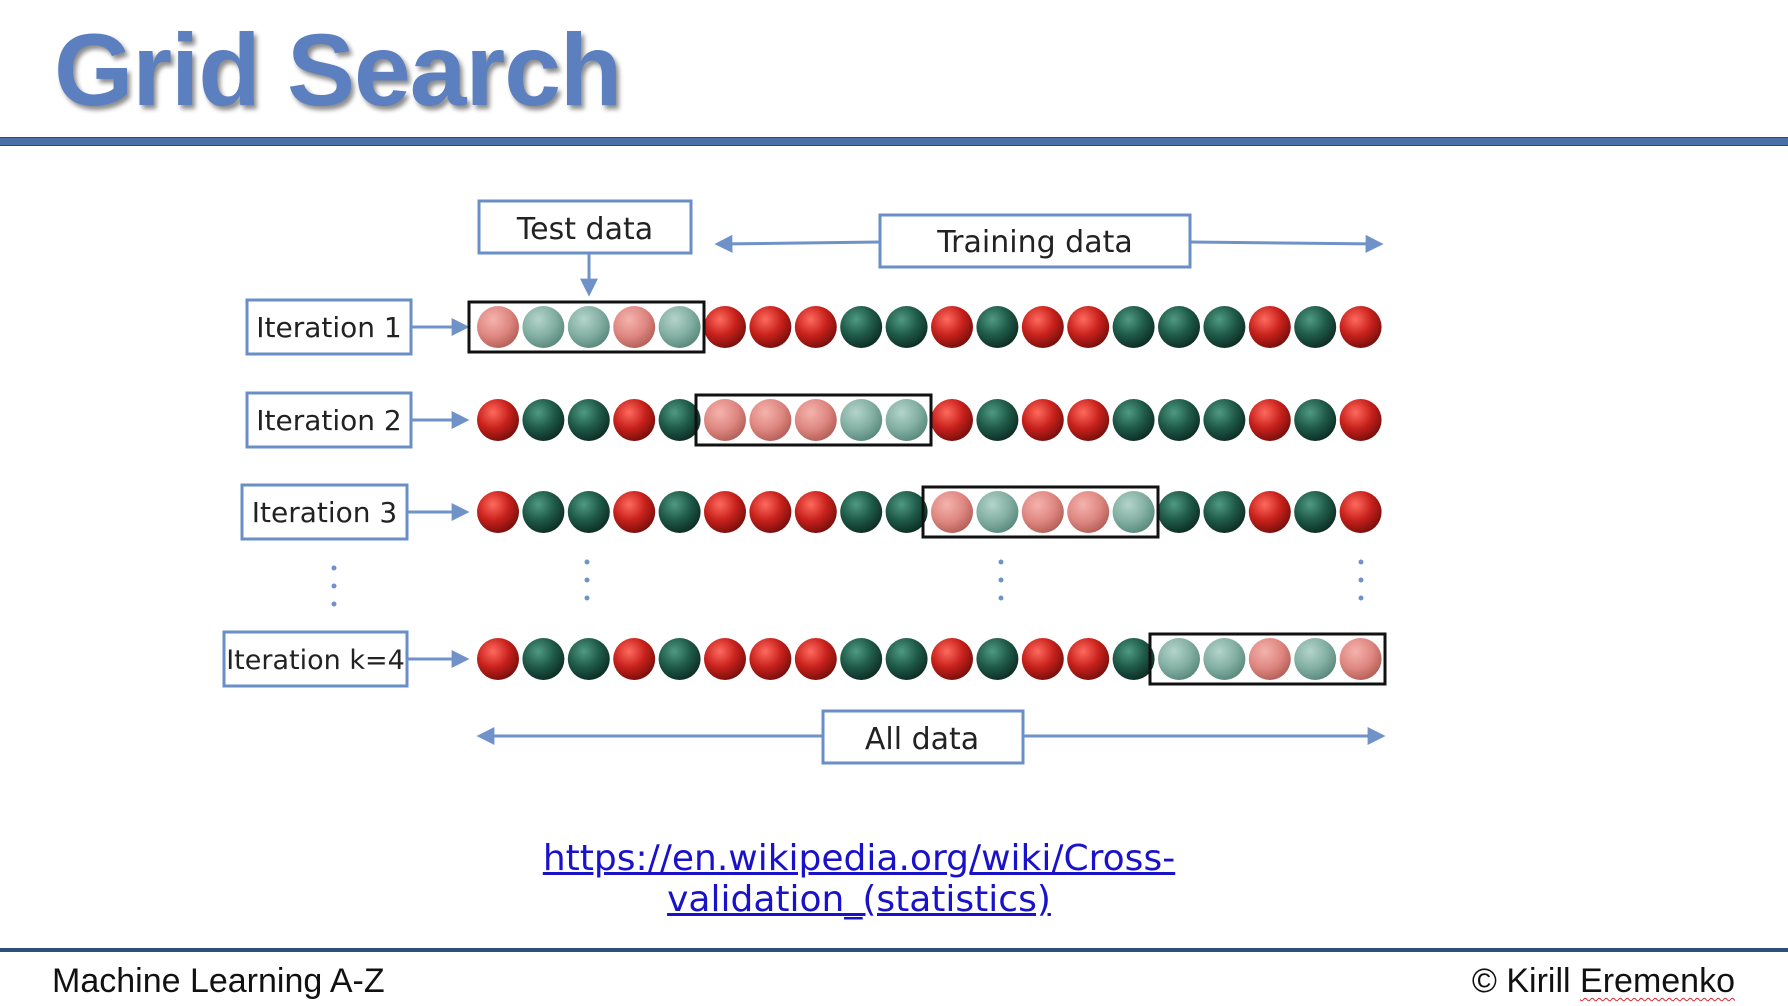  Describe the element at coordinates (847, 583) in the screenshot. I see `ellipsis-row` at that location.